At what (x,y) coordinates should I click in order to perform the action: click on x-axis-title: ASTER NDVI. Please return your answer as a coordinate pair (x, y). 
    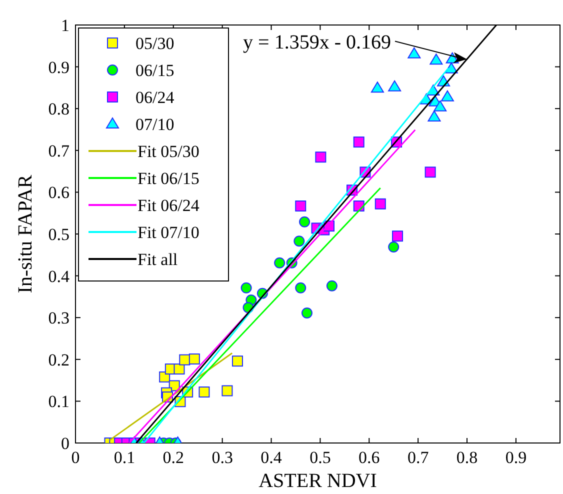
    Looking at the image, I should click on (317, 481).